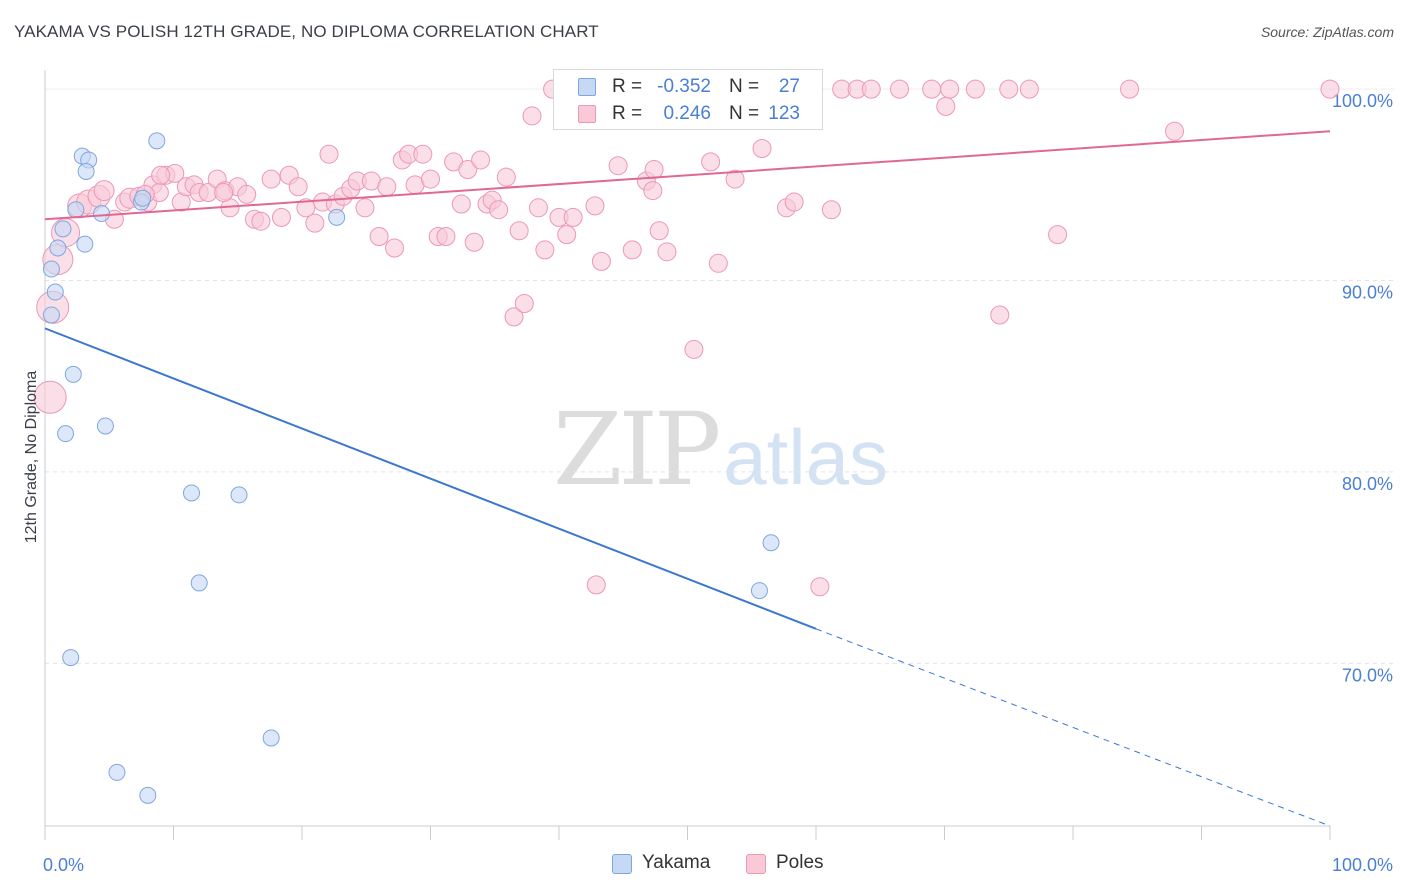 The width and height of the screenshot is (1406, 892). What do you see at coordinates (1367, 675) in the screenshot?
I see `y-tick-label: 70.0%` at bounding box center [1367, 675].